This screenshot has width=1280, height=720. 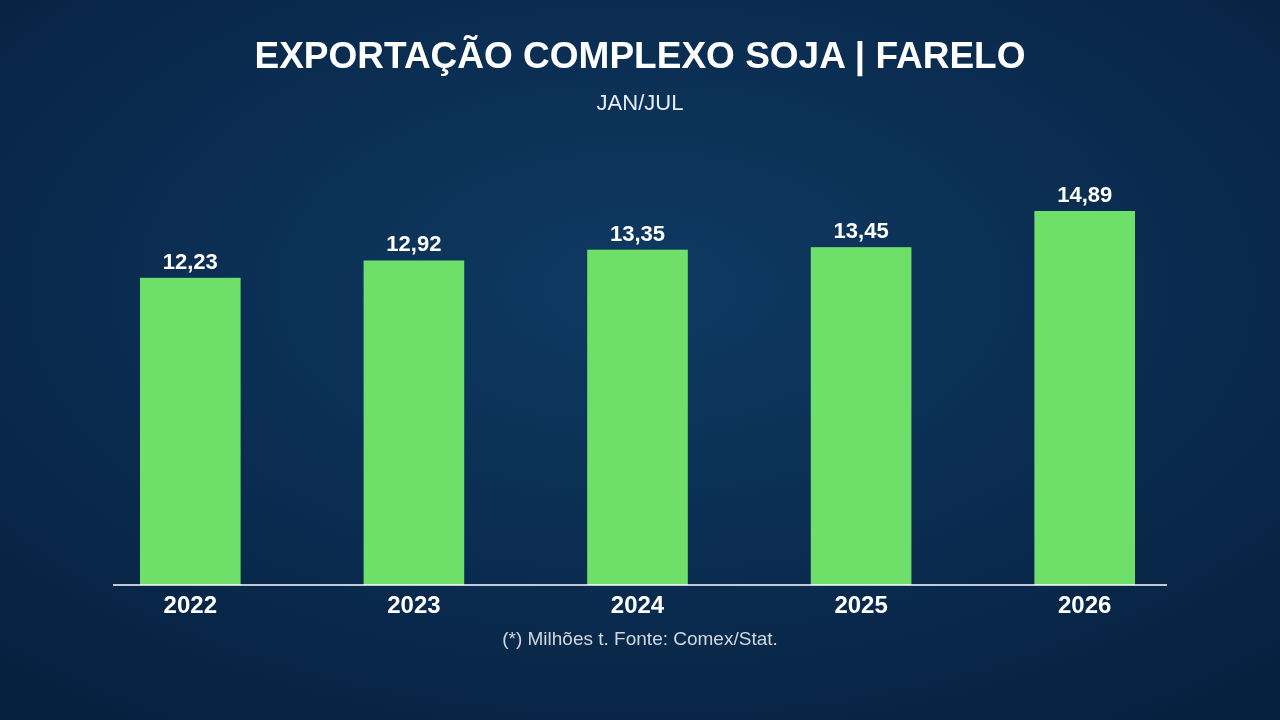 I want to click on data-label: 12,92, so click(x=414, y=244).